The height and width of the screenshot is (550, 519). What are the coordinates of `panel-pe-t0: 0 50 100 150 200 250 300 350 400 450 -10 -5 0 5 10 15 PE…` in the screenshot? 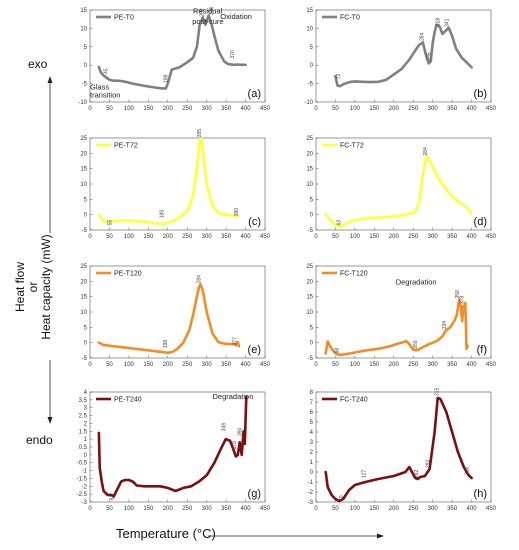 It's located at (174, 59).